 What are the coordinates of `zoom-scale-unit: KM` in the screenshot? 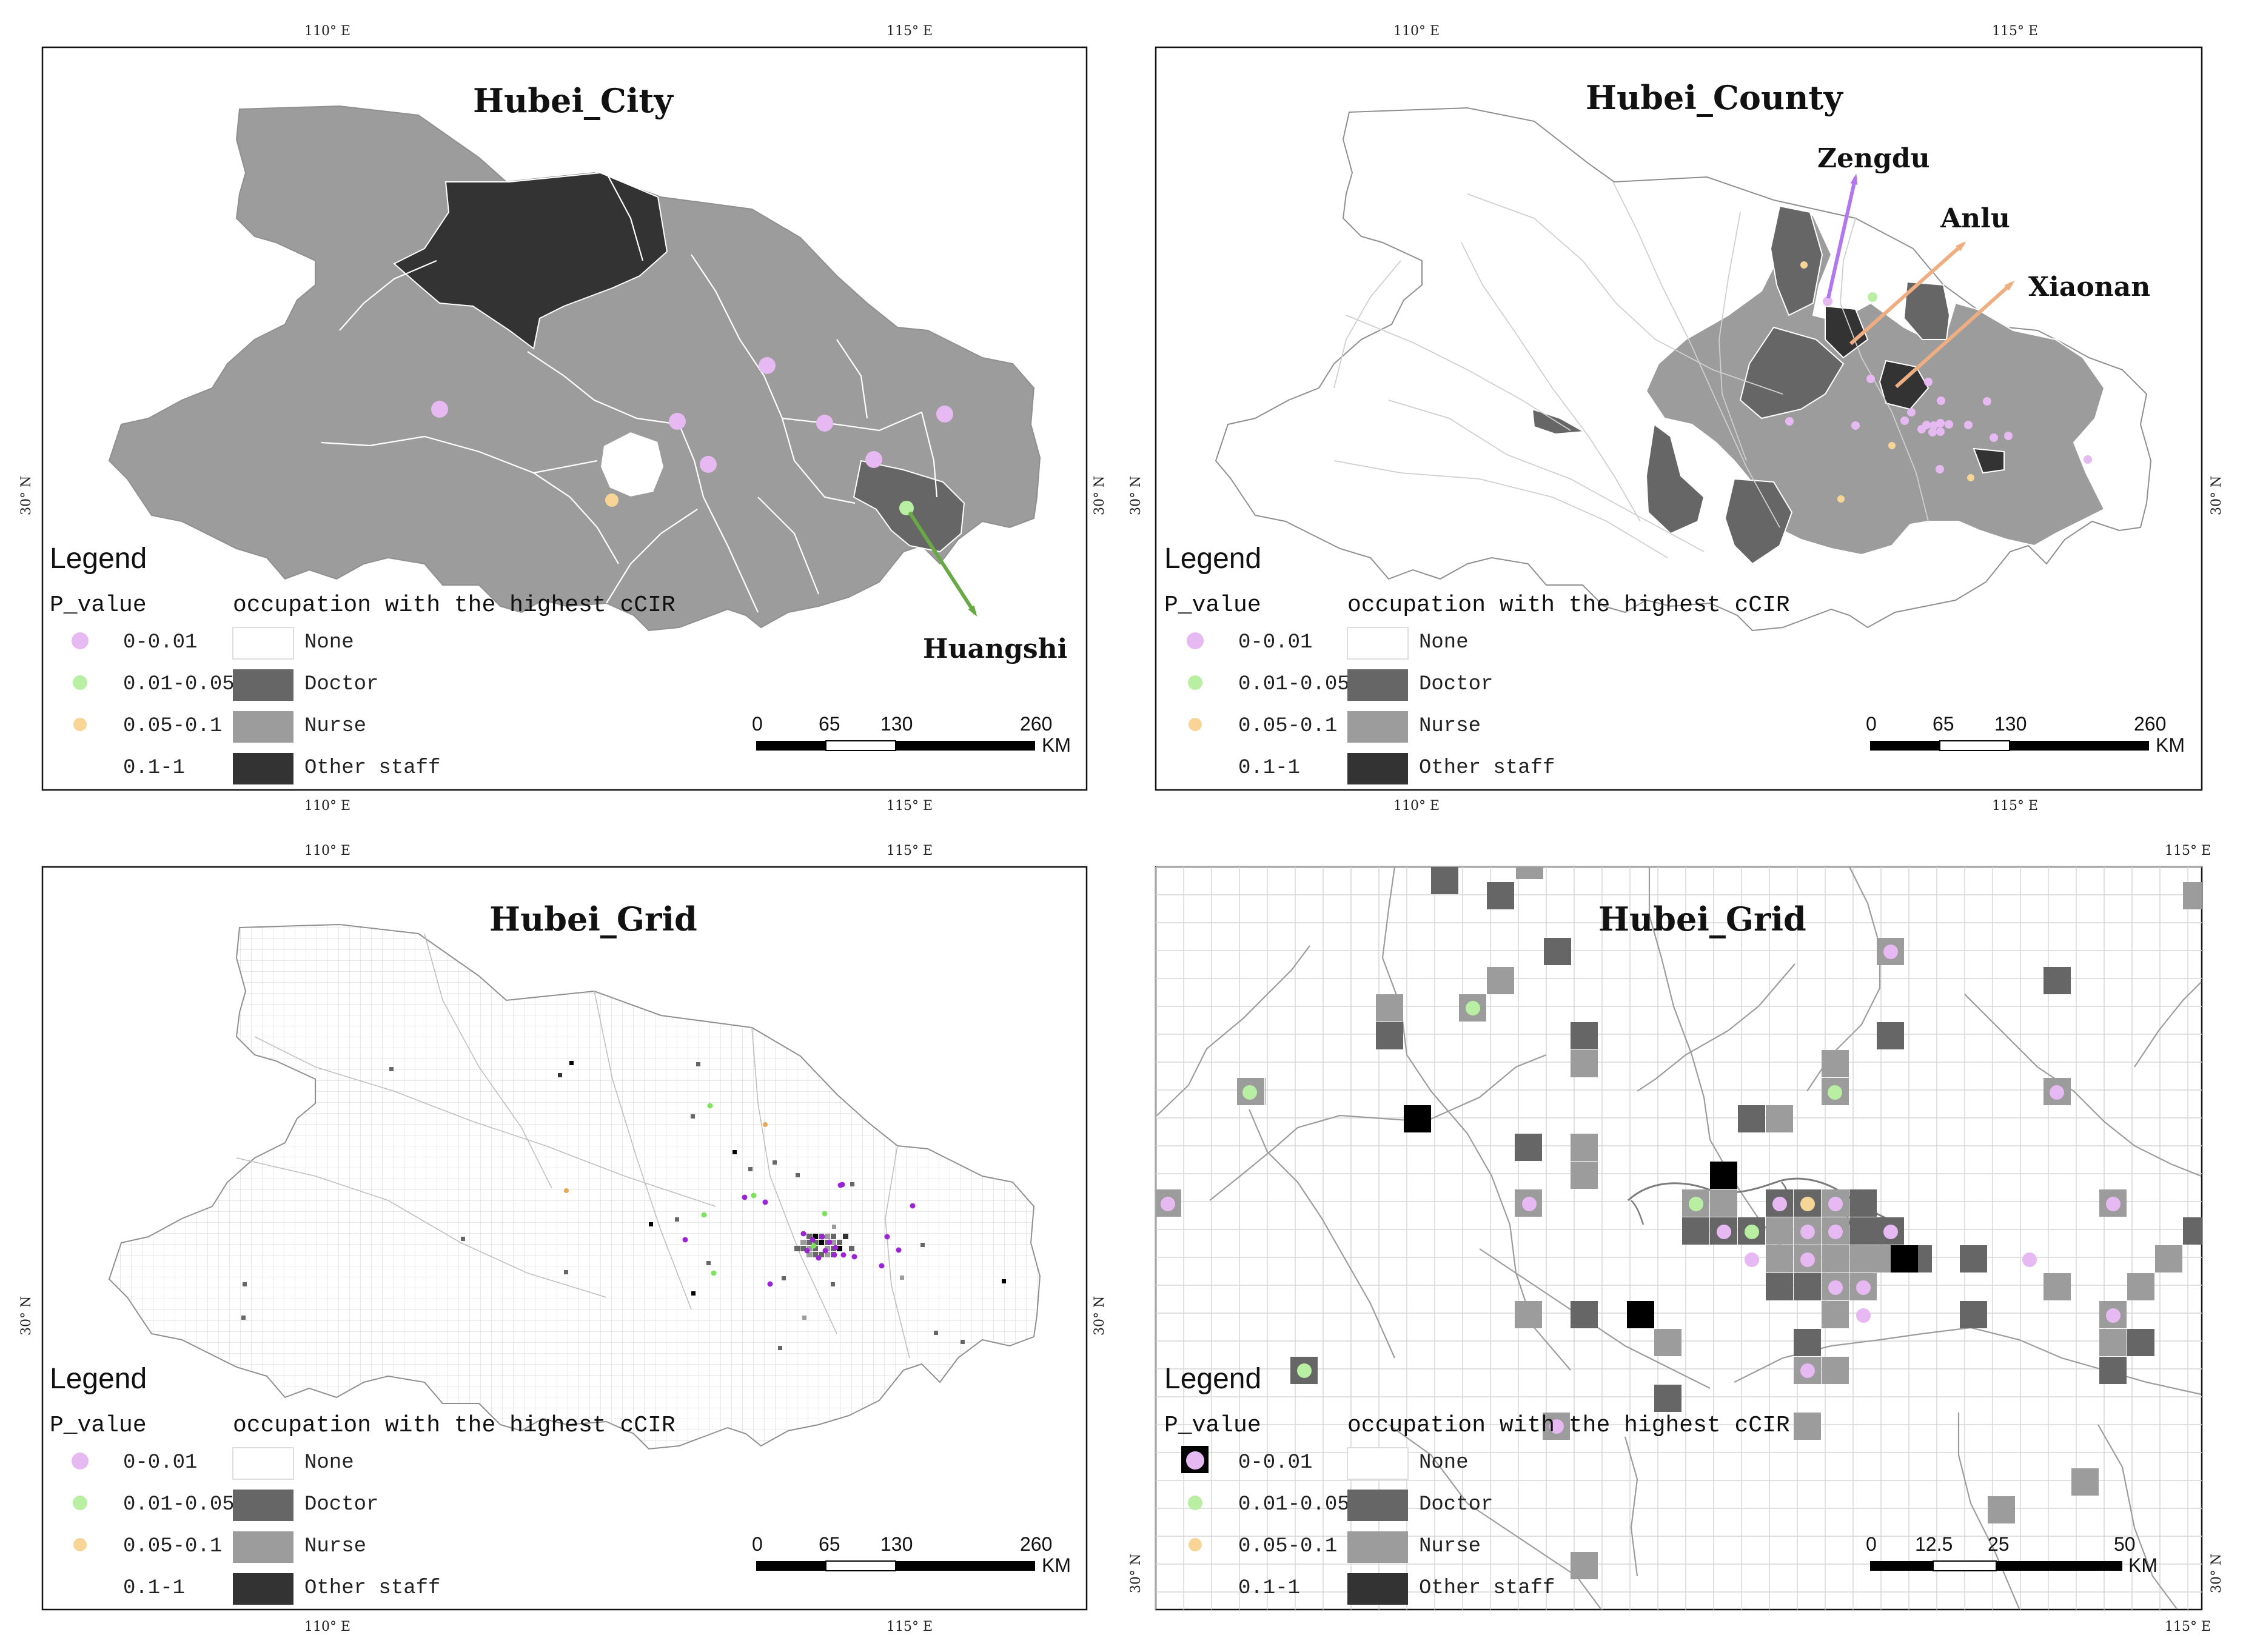 It's located at (2143, 1565).